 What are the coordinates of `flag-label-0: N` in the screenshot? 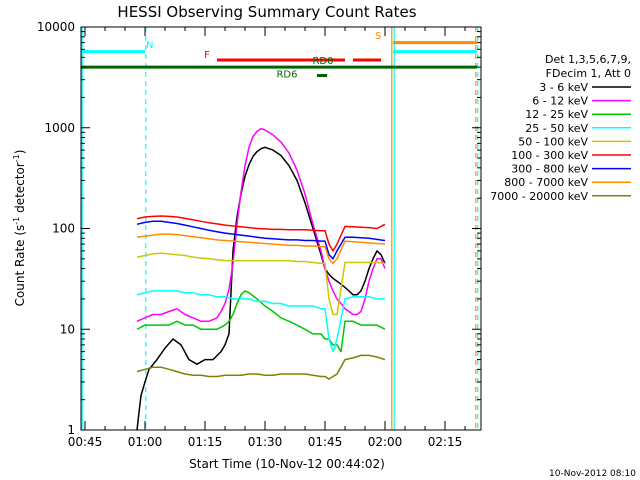 It's located at (149, 45).